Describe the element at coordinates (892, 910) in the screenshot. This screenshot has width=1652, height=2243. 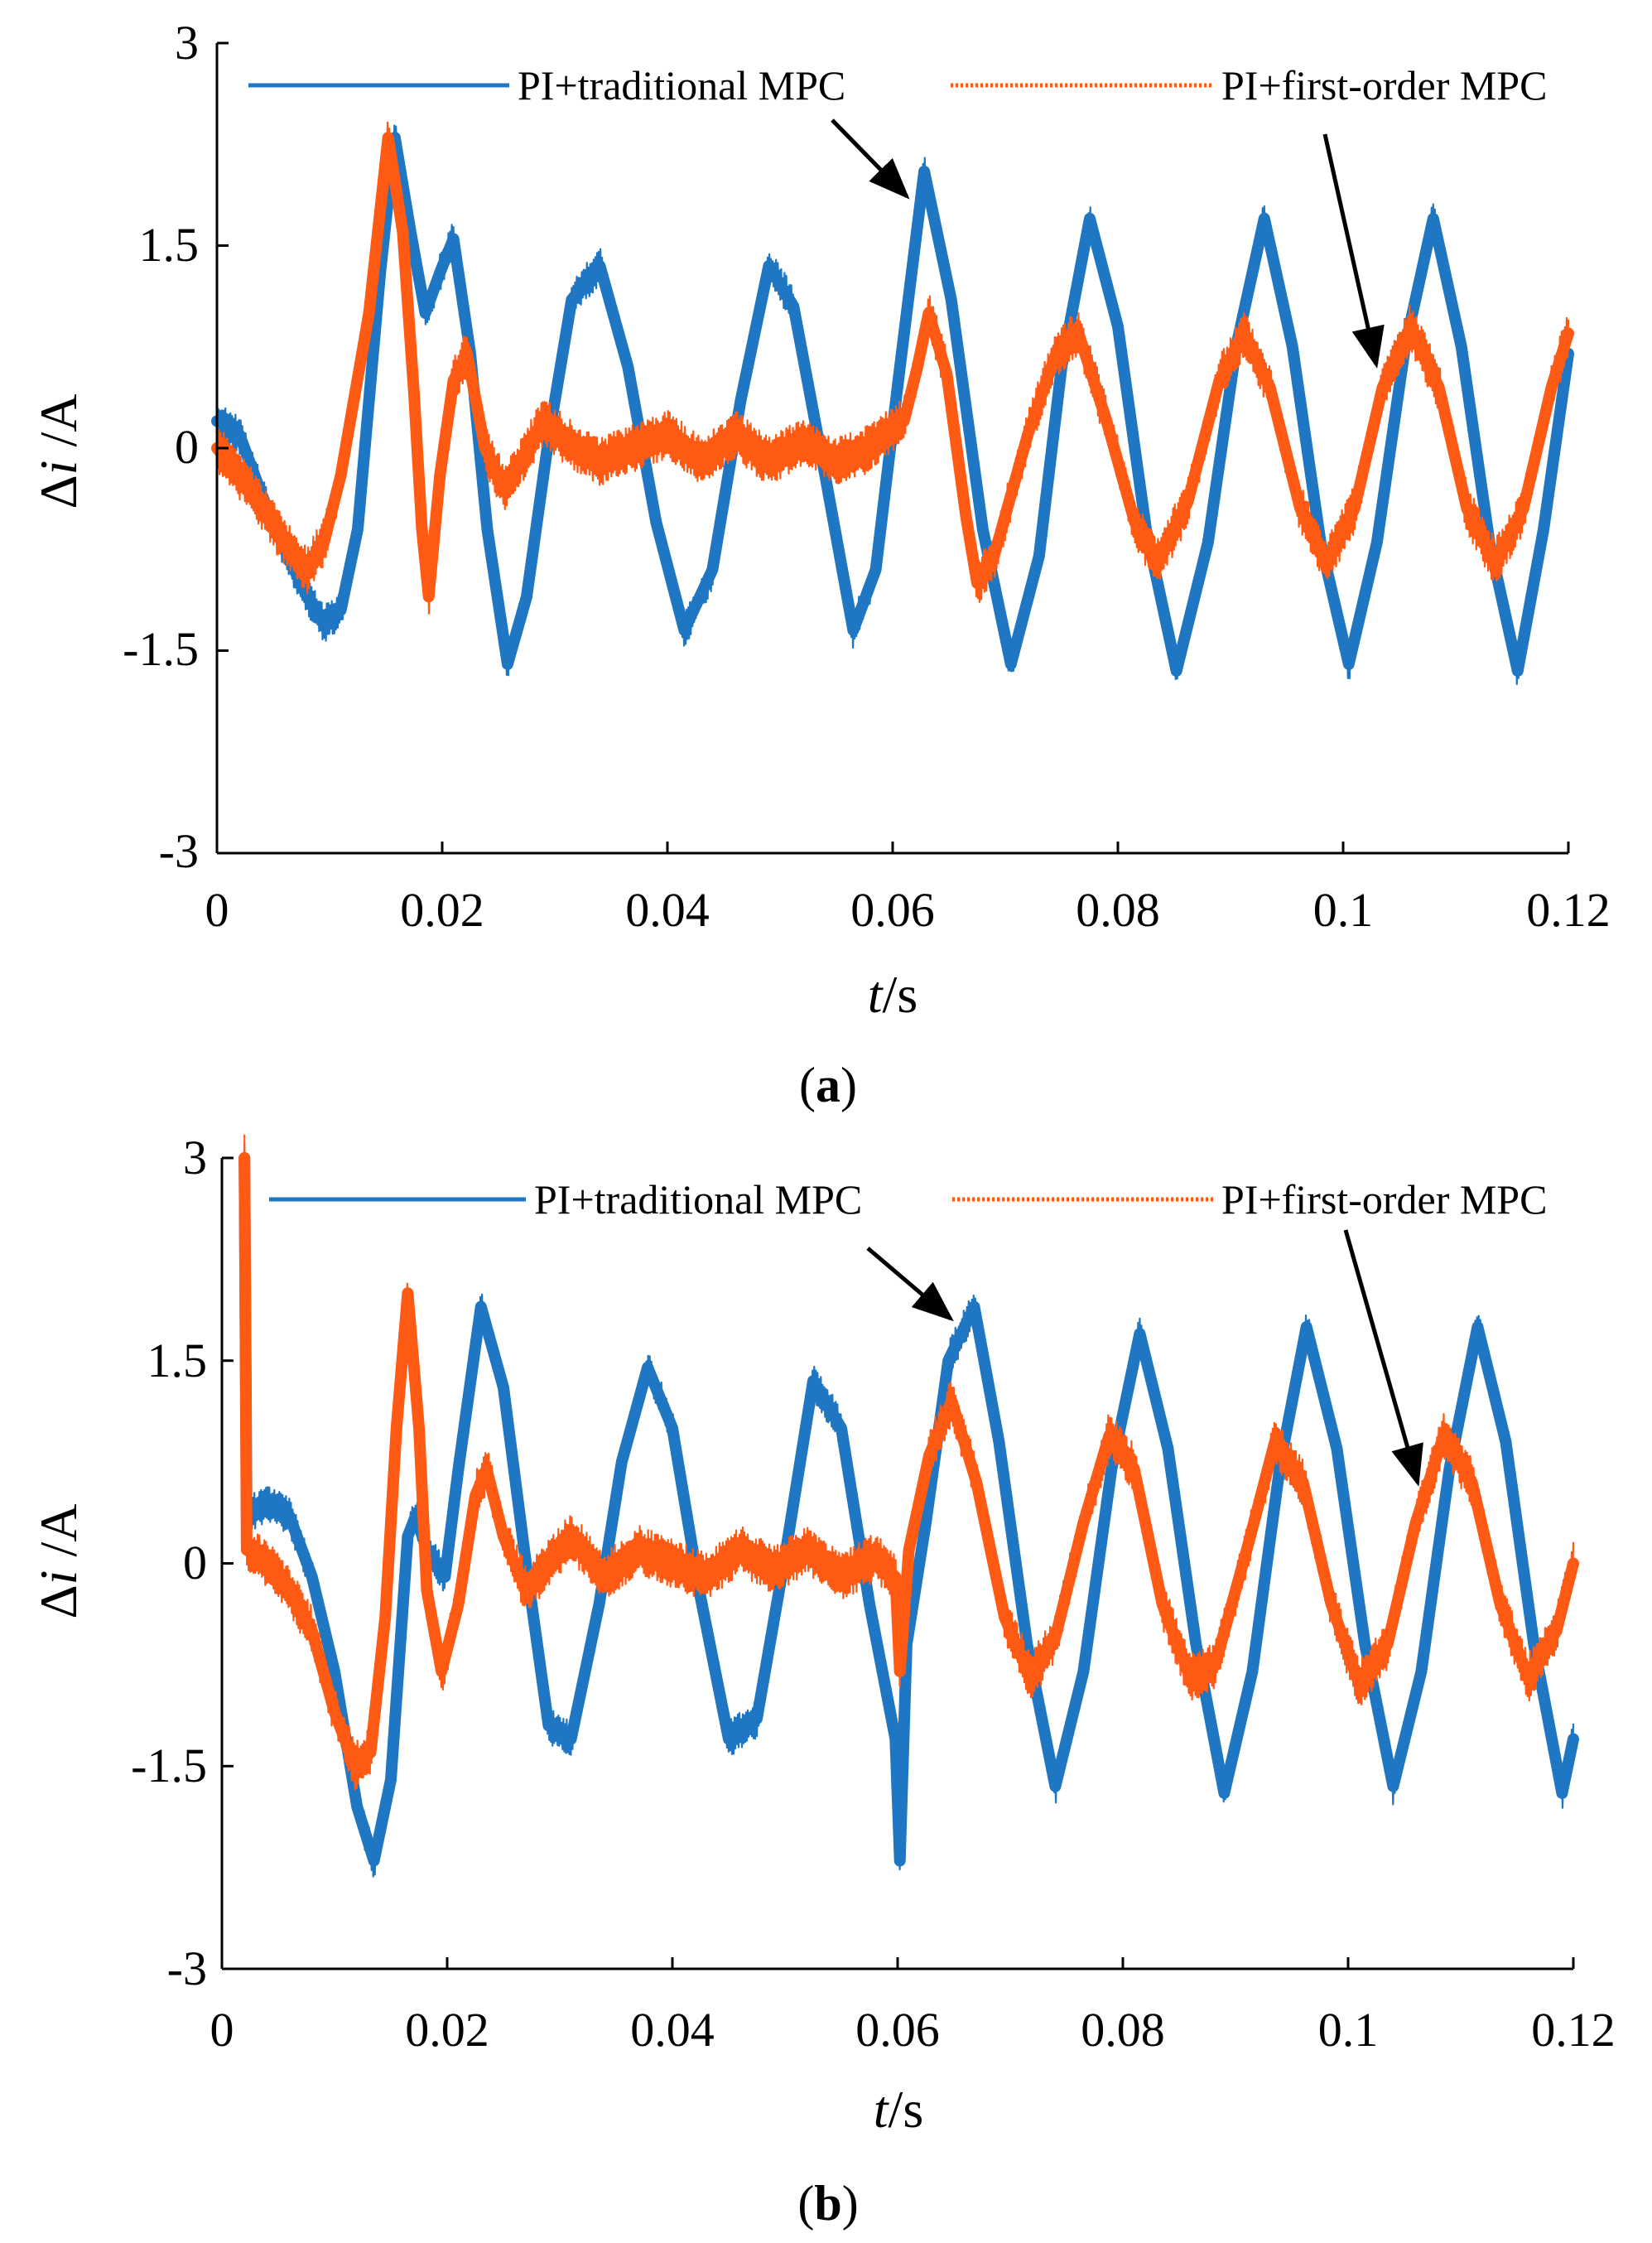
I see `xtick-label-a-0.06: 0.06` at that location.